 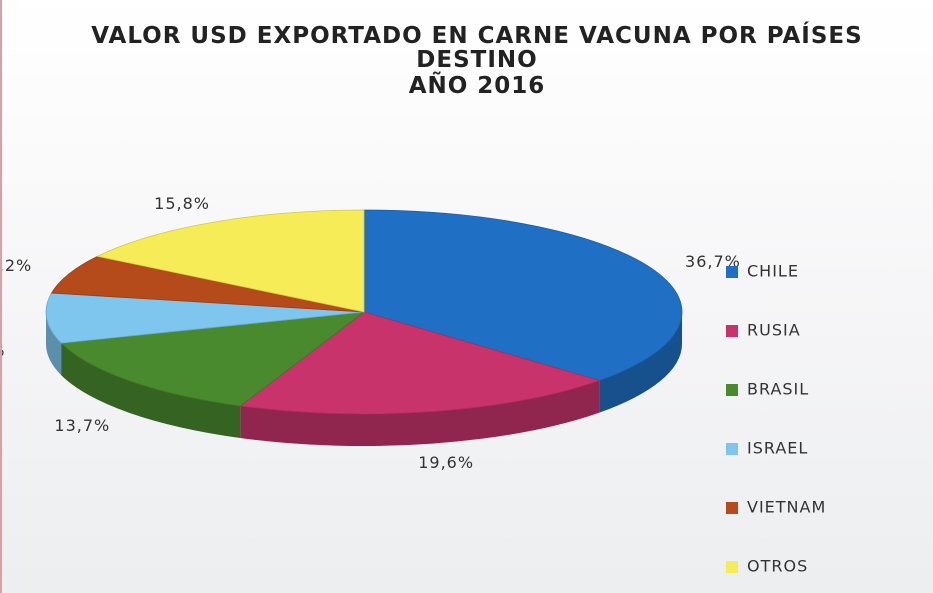 I want to click on data-label: 7,9%, so click(x=3, y=350).